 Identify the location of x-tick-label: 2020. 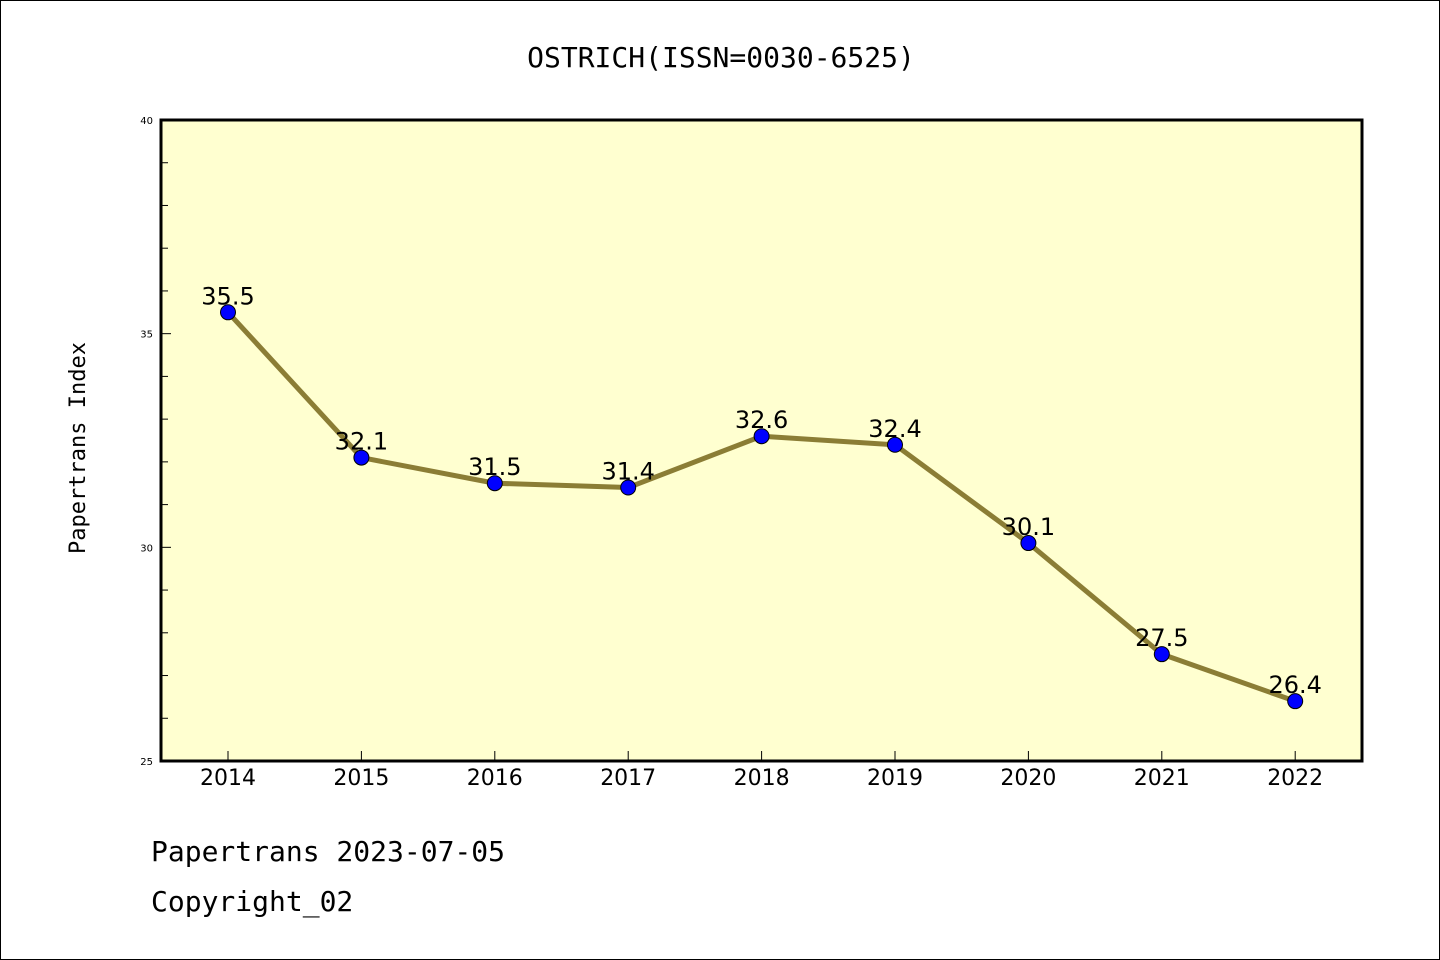
(1028, 778).